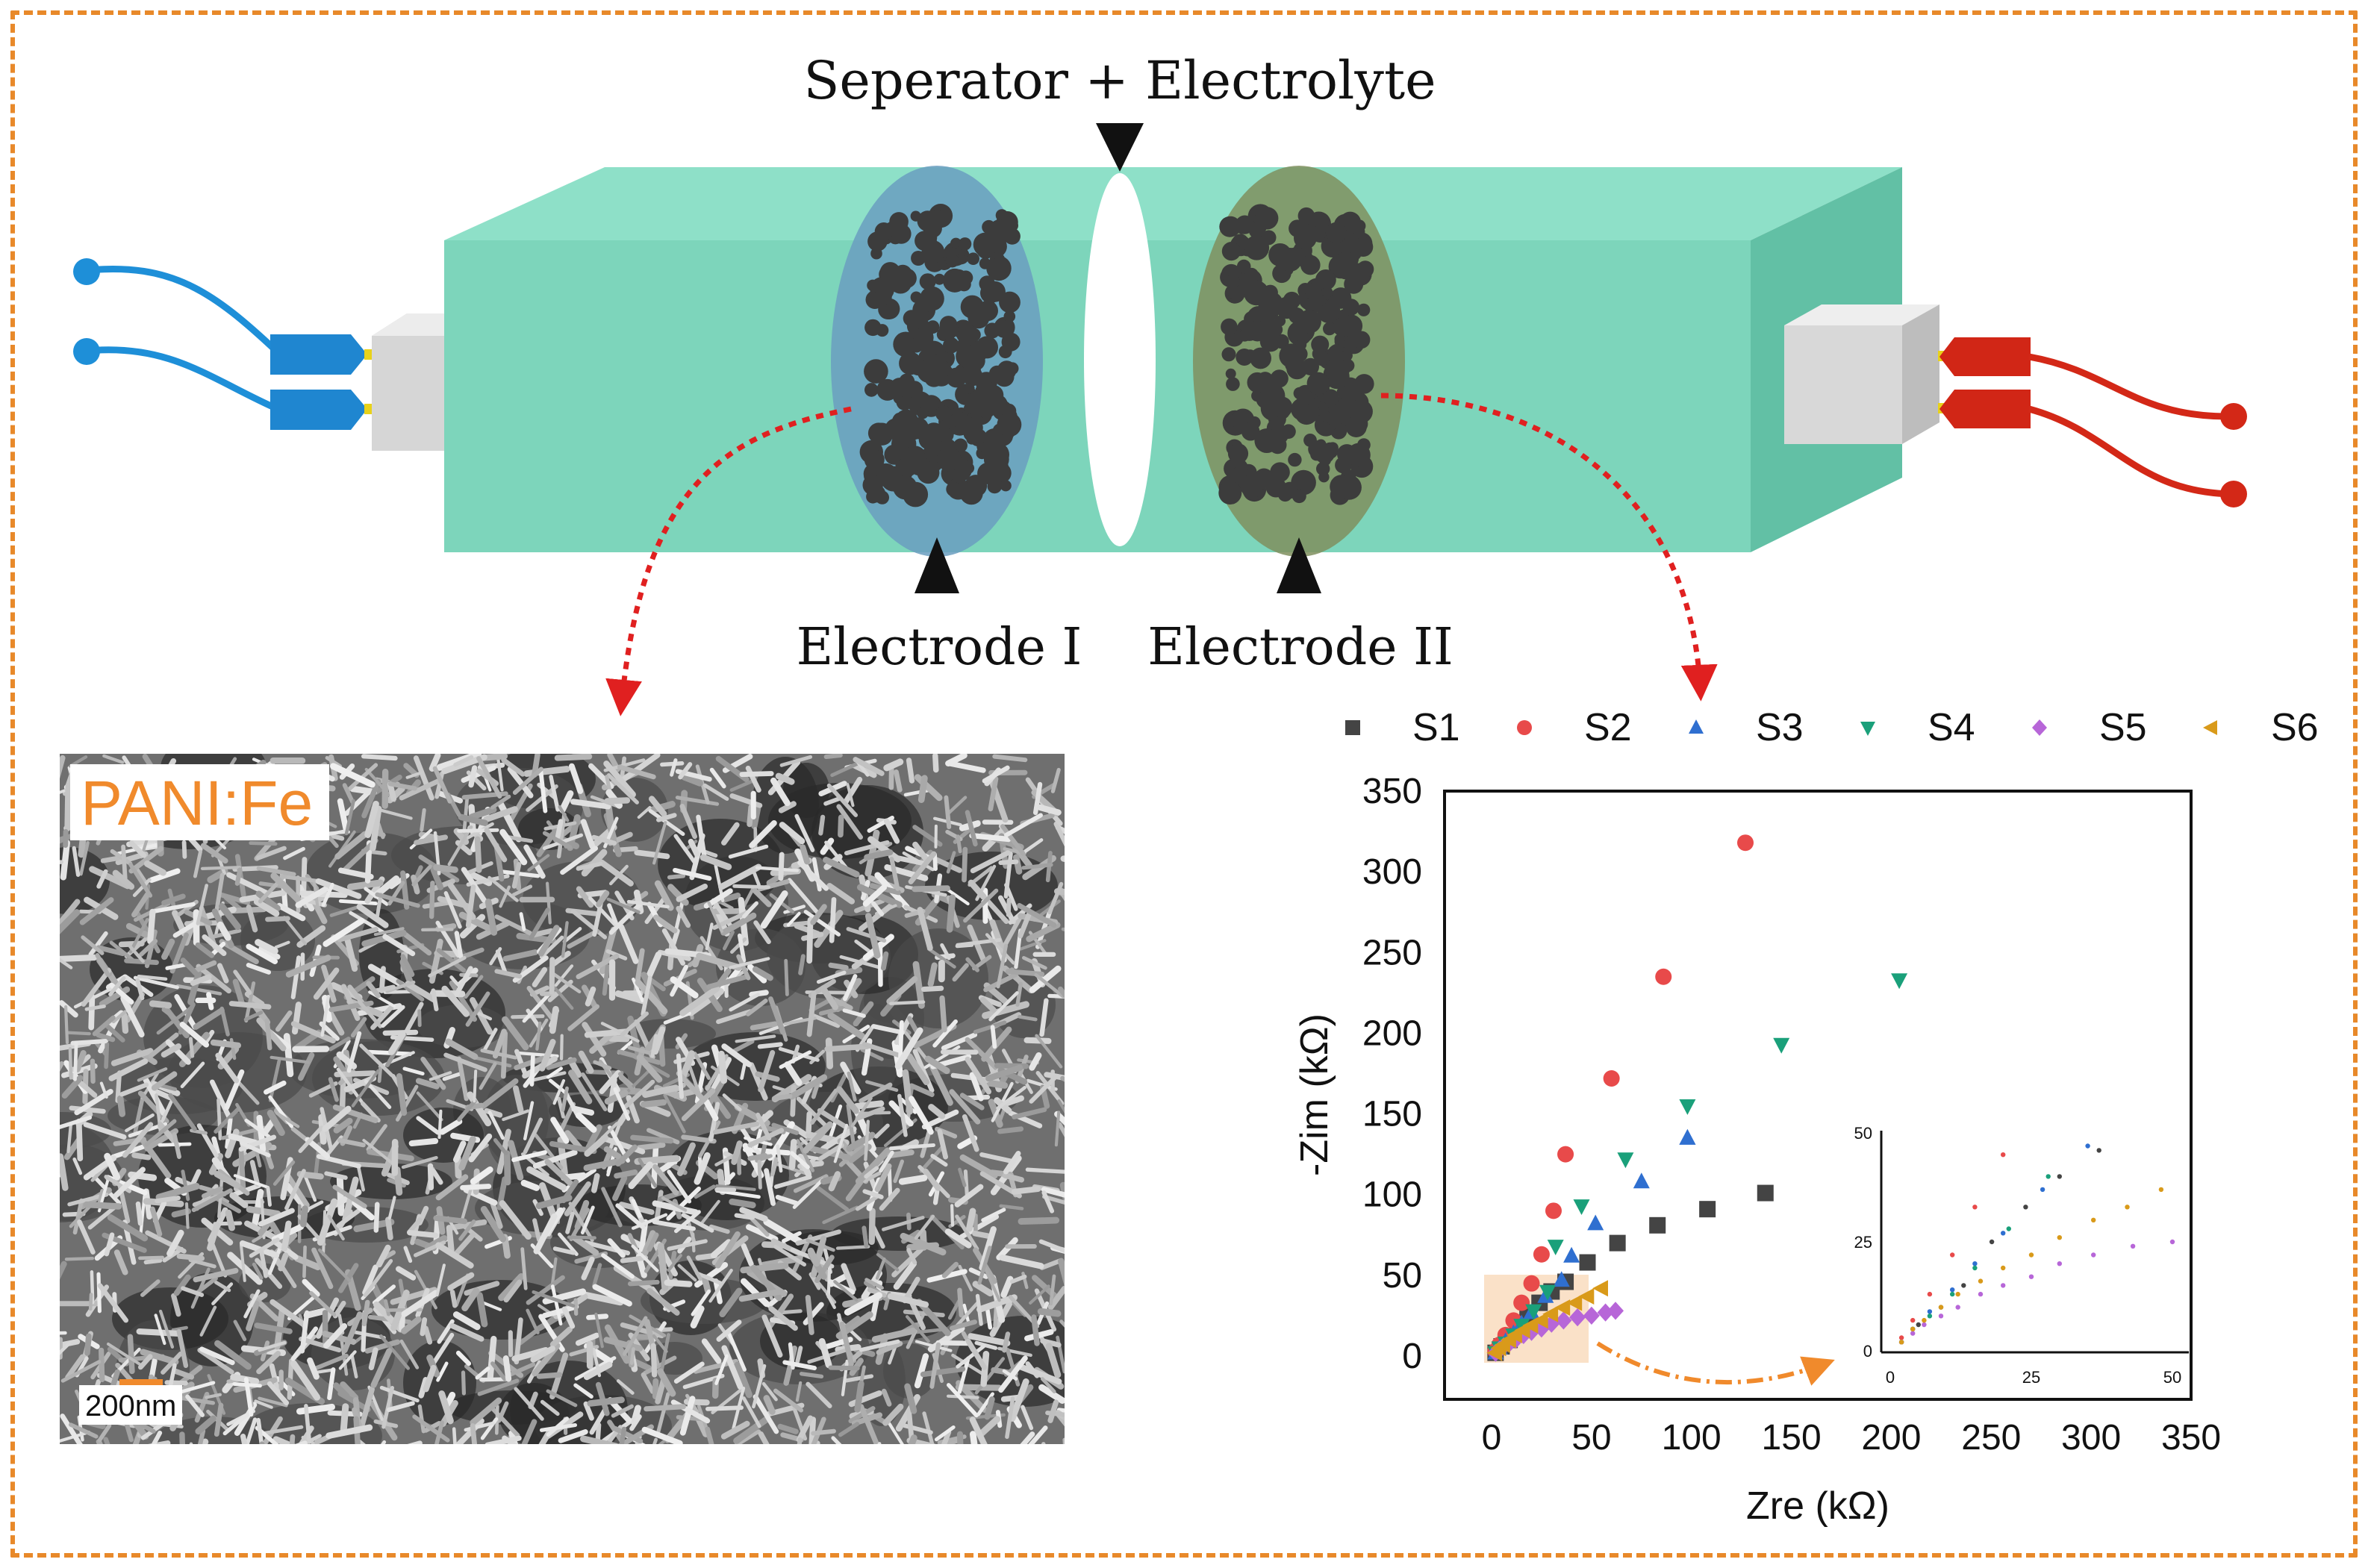 This screenshot has width=2368, height=1568. I want to click on x-tick-label: 300, so click(2091, 1438).